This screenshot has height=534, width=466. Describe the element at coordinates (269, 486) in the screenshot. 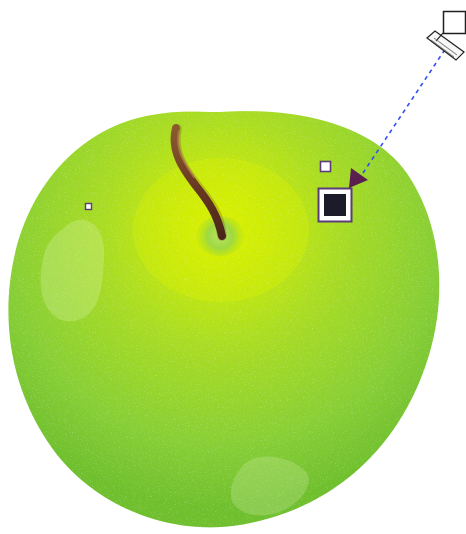

I see `apple-bottom-highlight` at that location.